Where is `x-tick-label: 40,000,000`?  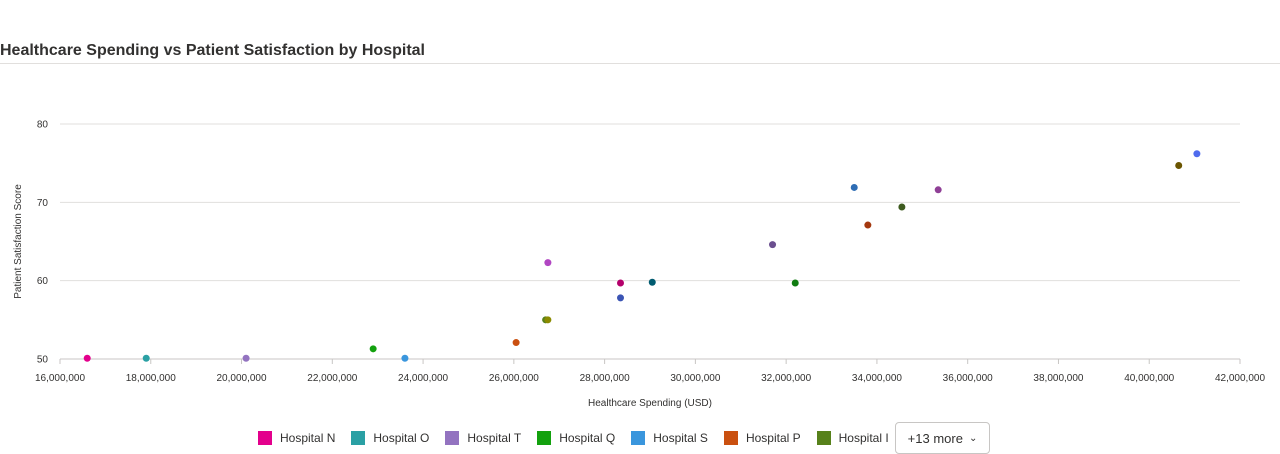
x-tick-label: 40,000,000 is located at coordinates (1149, 378).